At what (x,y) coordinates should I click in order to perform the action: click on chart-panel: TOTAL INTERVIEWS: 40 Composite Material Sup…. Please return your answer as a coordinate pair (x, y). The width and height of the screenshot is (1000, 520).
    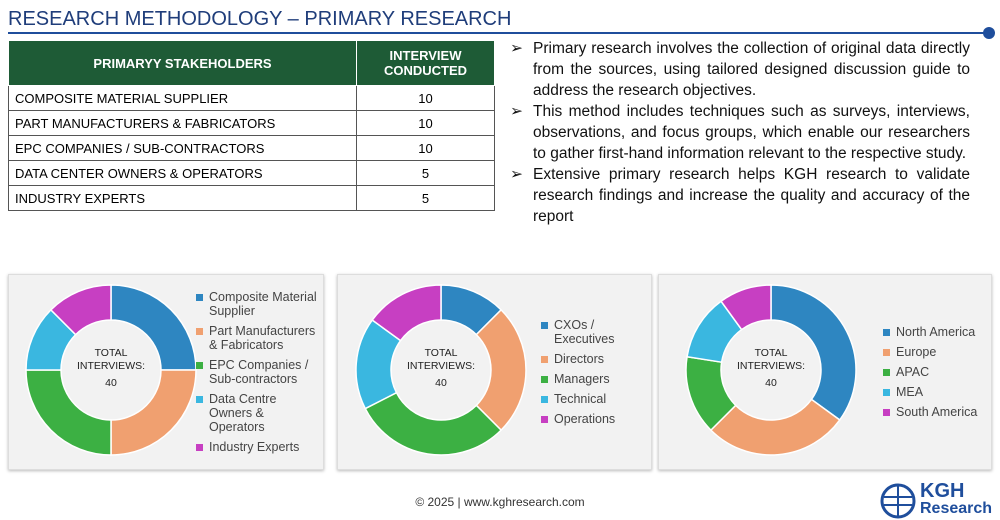
    Looking at the image, I should click on (166, 372).